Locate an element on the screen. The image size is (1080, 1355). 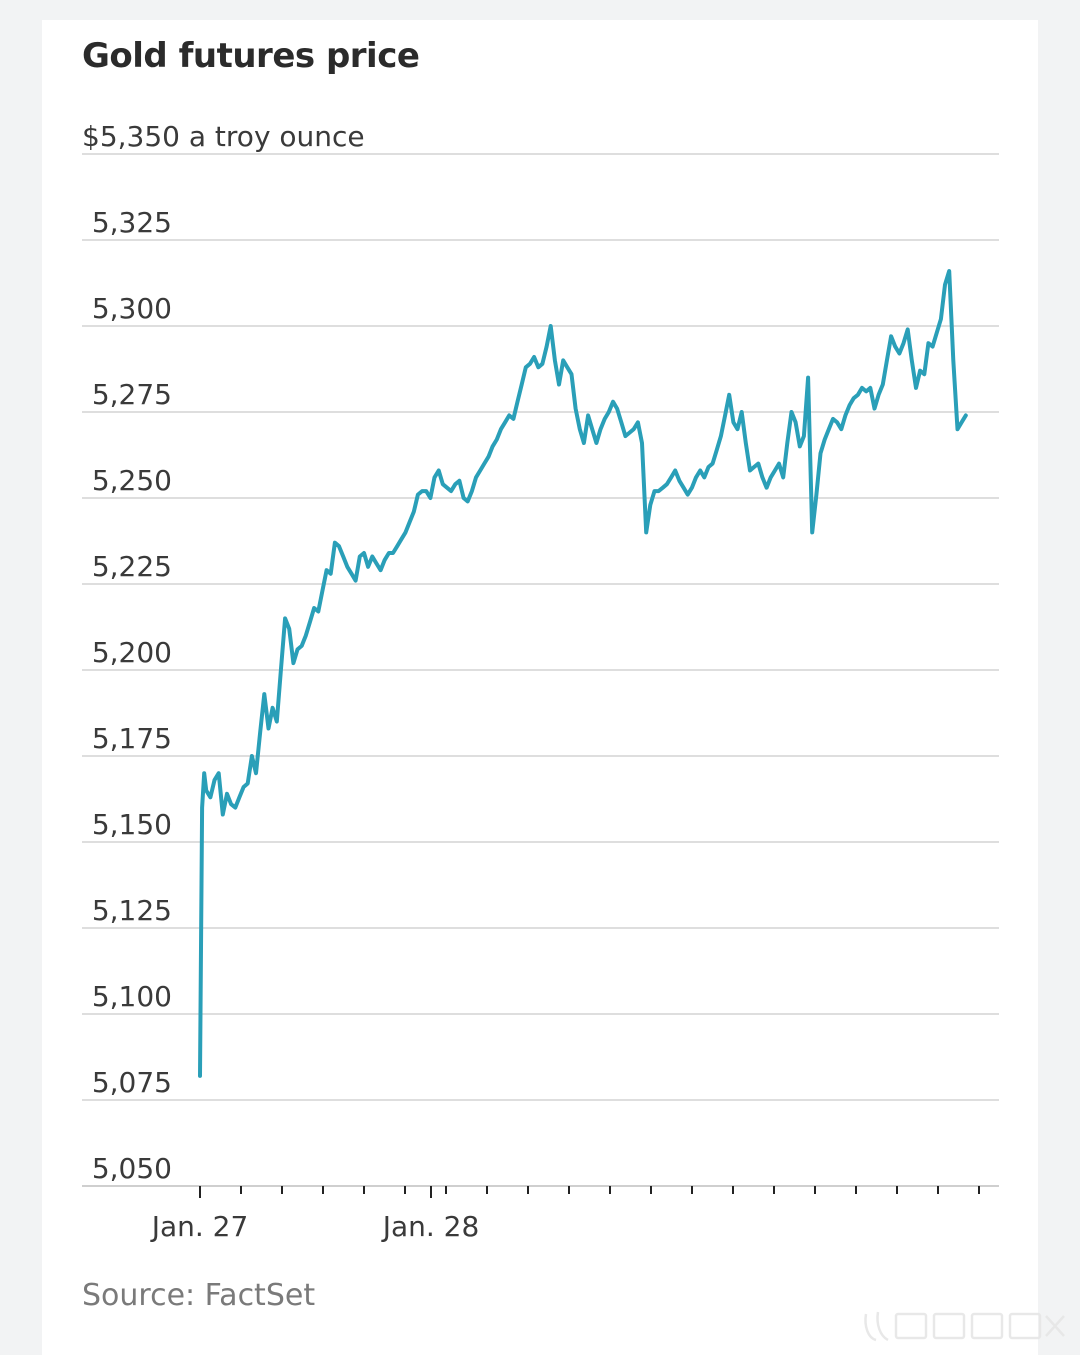
y-tick-label: 5,325 is located at coordinates (132, 222).